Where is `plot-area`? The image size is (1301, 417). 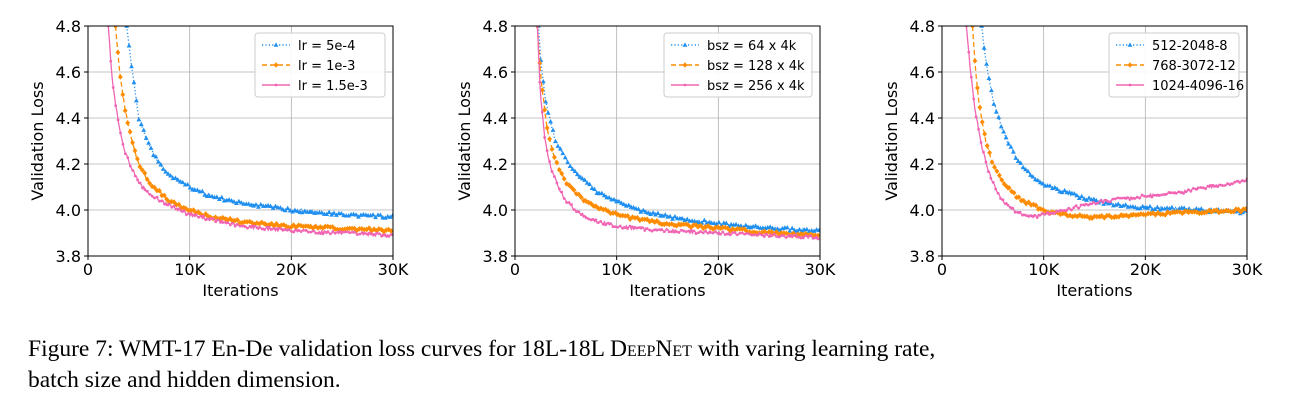 plot-area is located at coordinates (677, 133).